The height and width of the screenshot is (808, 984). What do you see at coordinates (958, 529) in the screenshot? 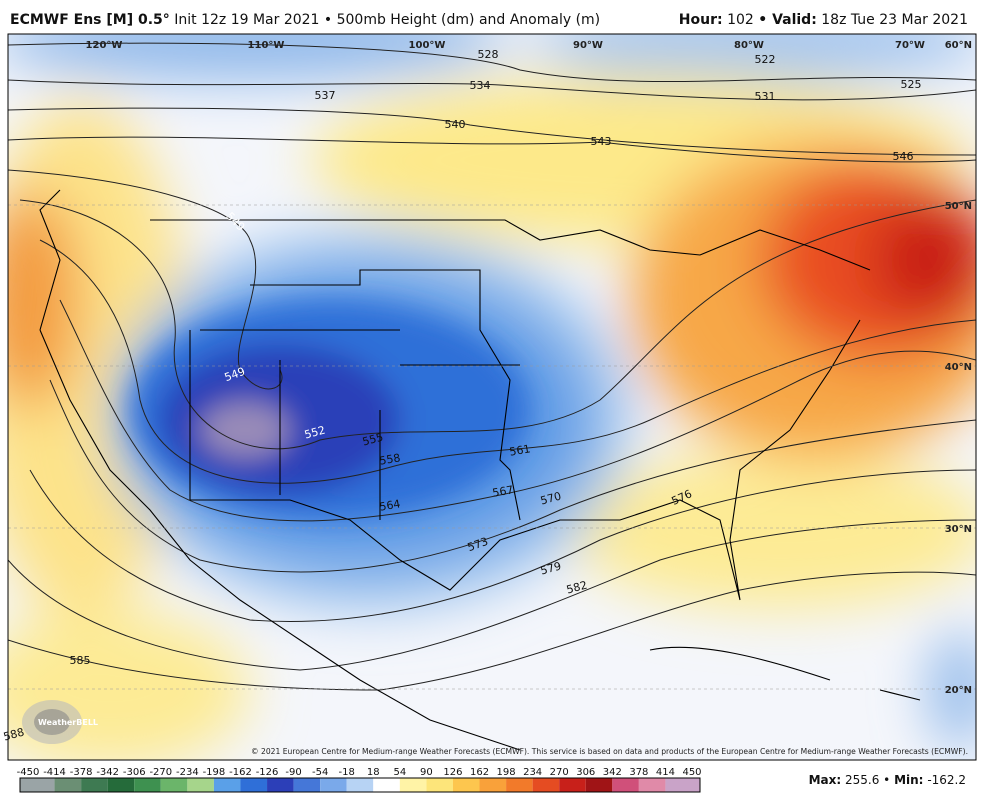
I see `latitude-label: 30°N` at bounding box center [958, 529].